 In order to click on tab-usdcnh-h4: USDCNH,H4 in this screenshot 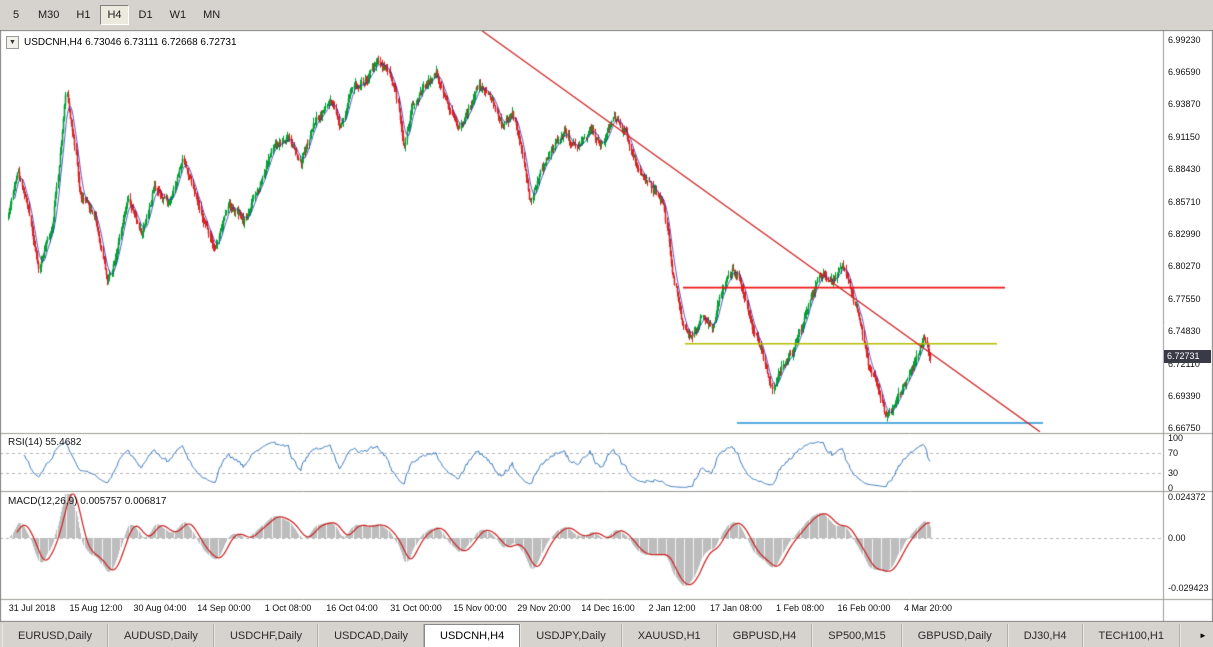, I will do `click(472, 635)`.